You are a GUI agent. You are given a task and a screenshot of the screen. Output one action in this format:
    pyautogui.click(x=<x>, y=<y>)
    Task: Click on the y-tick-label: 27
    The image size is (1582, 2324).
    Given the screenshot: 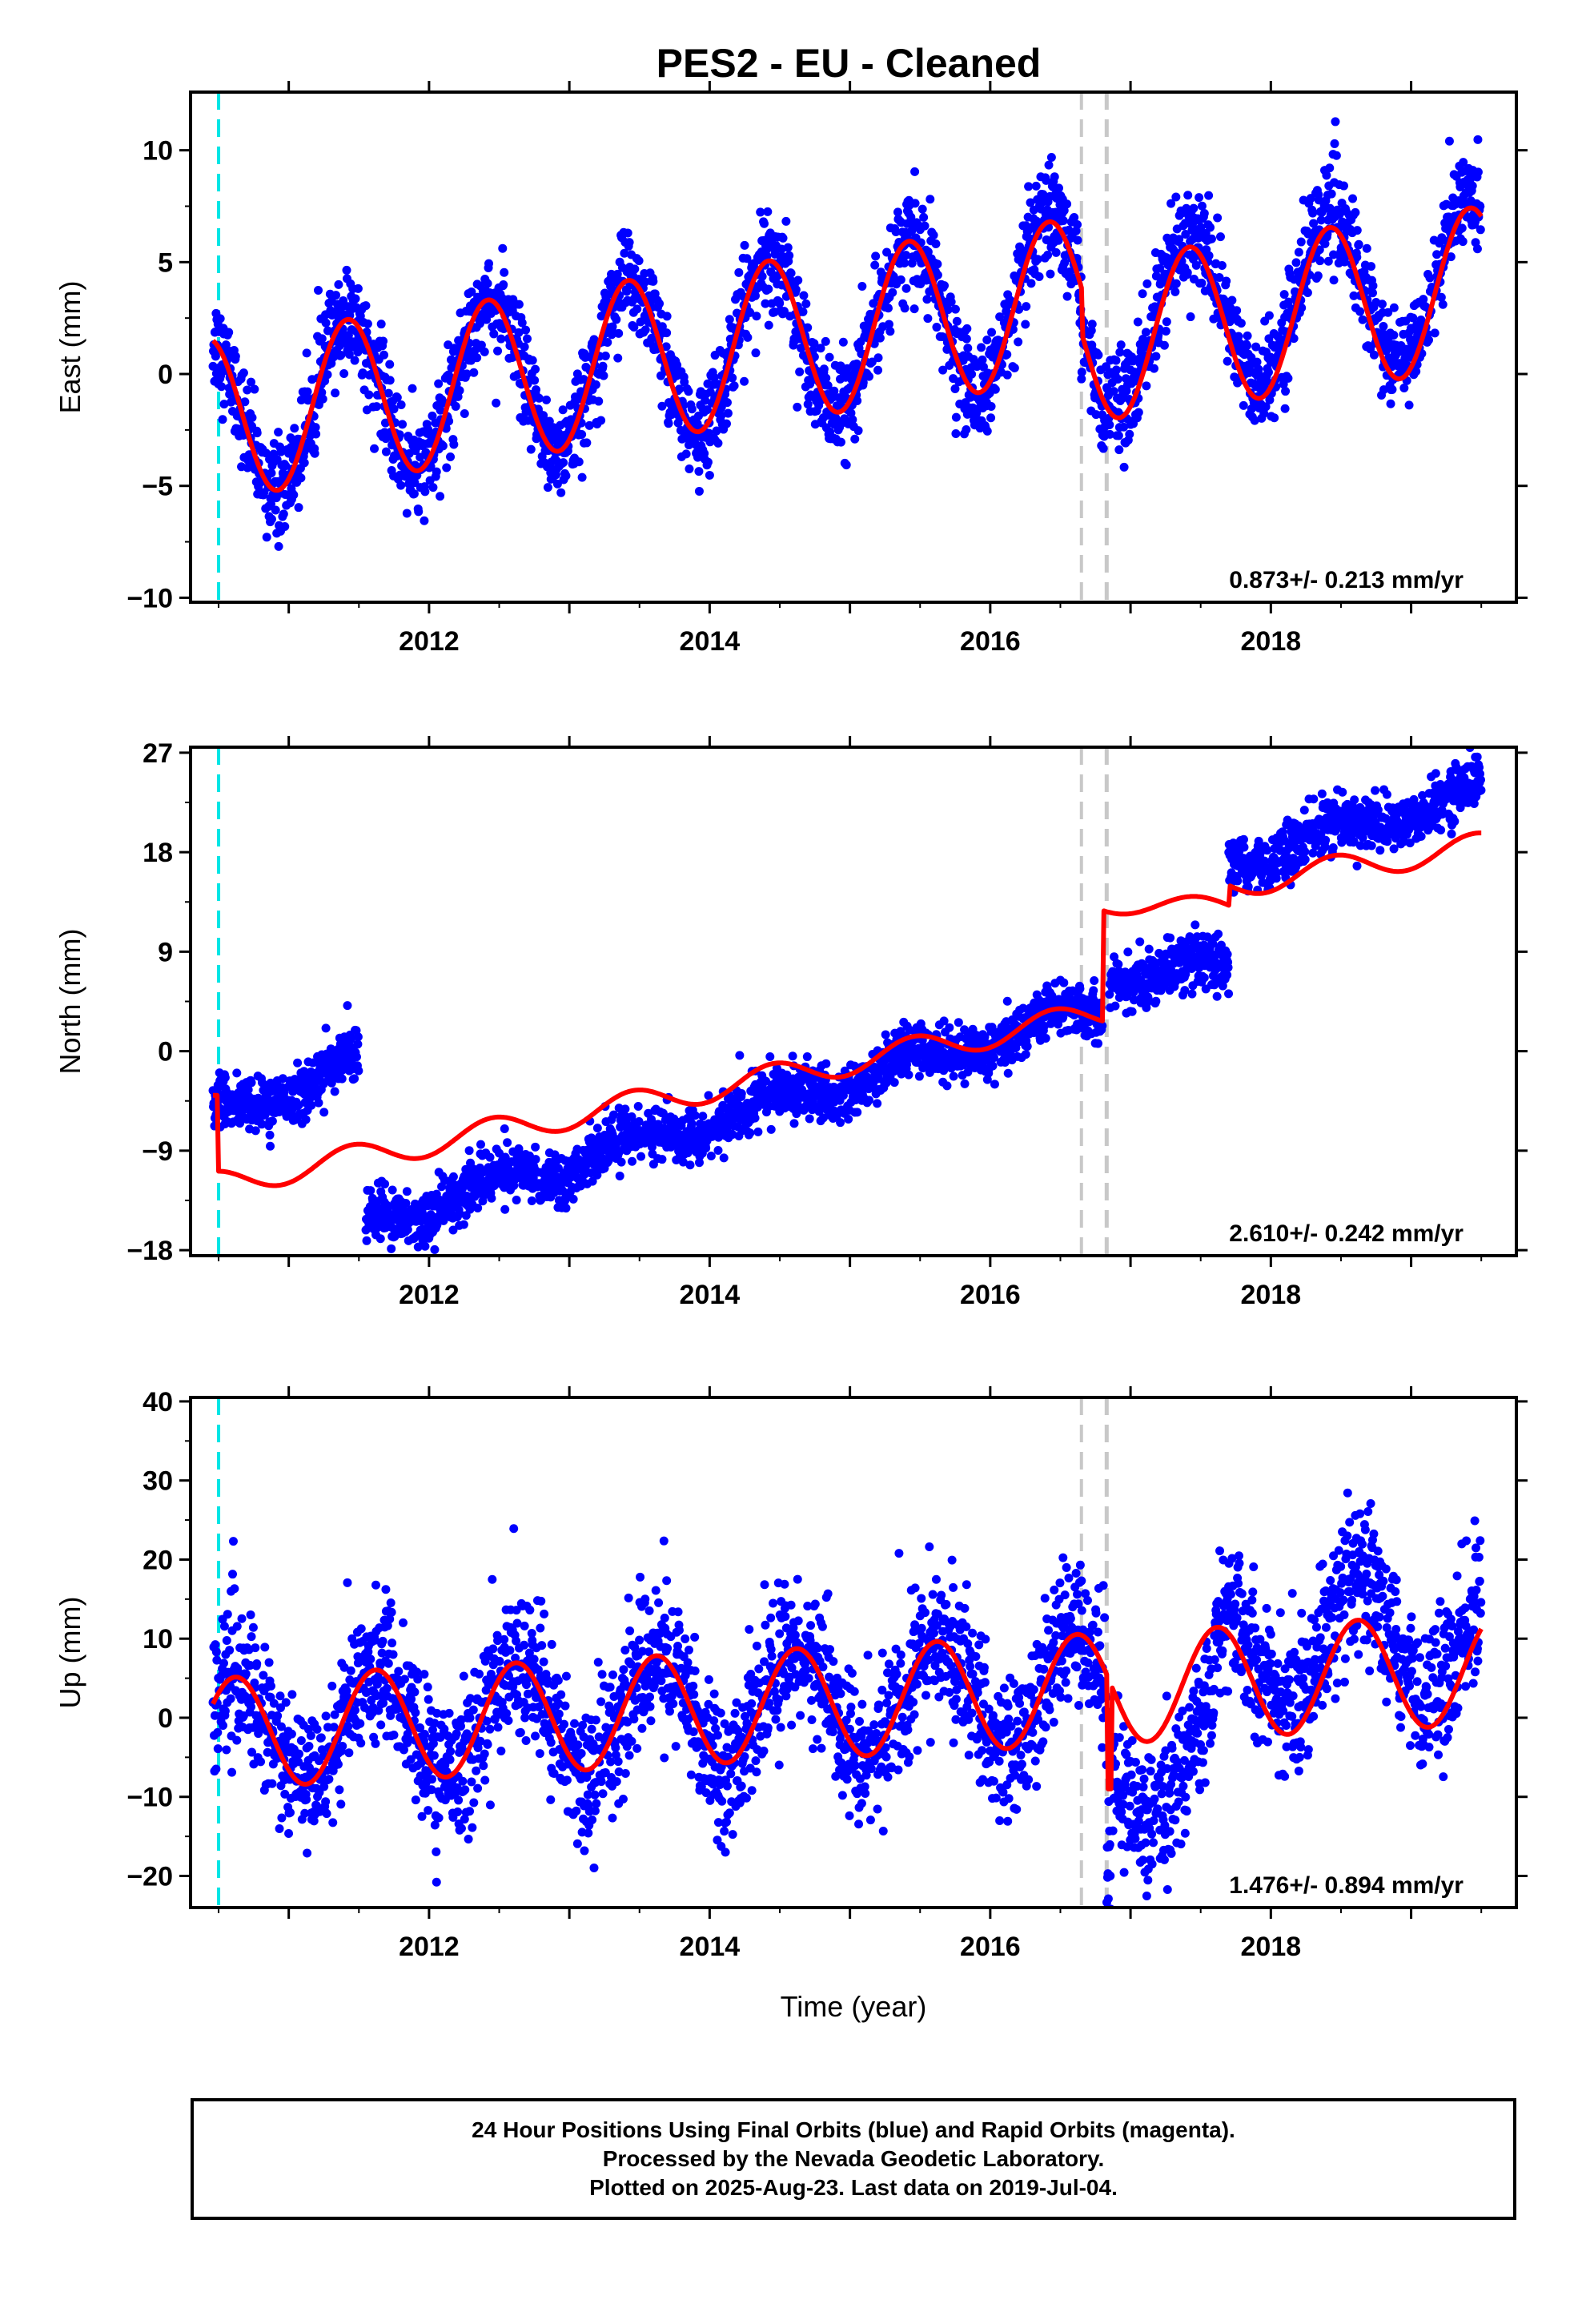 What is the action you would take?
    pyautogui.click(x=158, y=753)
    